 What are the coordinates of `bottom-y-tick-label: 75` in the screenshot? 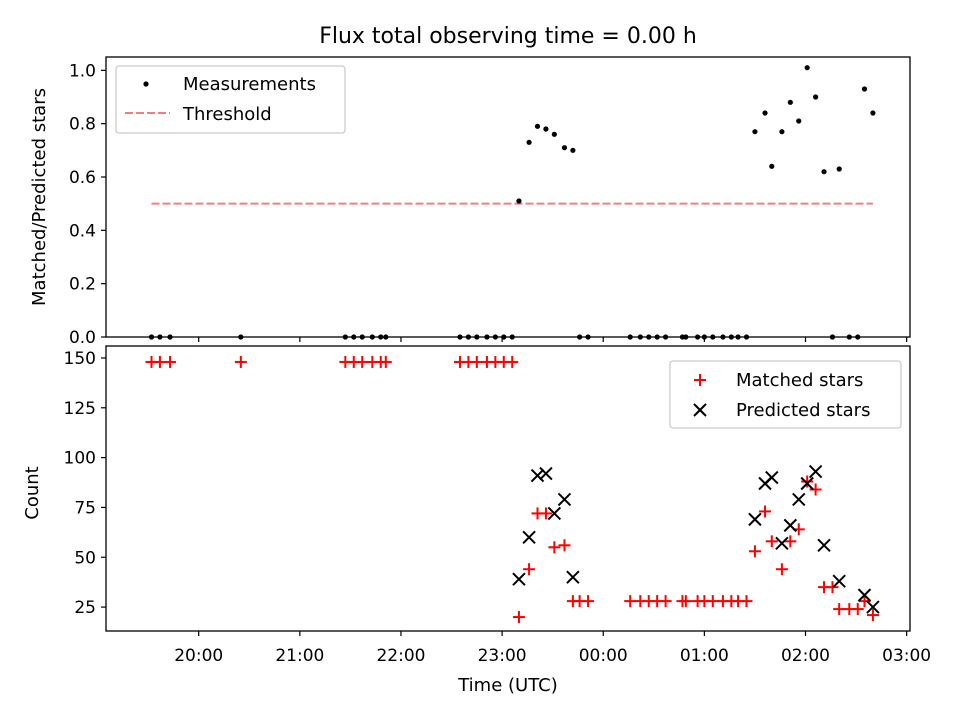 It's located at (85, 508).